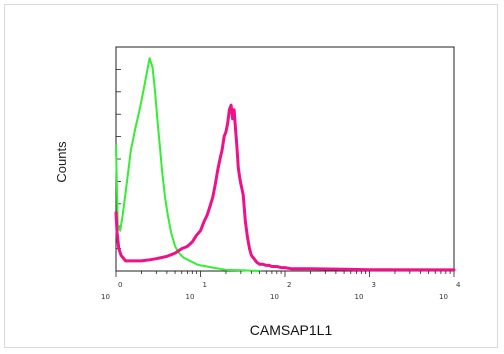  What do you see at coordinates (281, 286) in the screenshot?
I see `x-ticks: 10 0 10 1 10 2 10 3 10 4` at bounding box center [281, 286].